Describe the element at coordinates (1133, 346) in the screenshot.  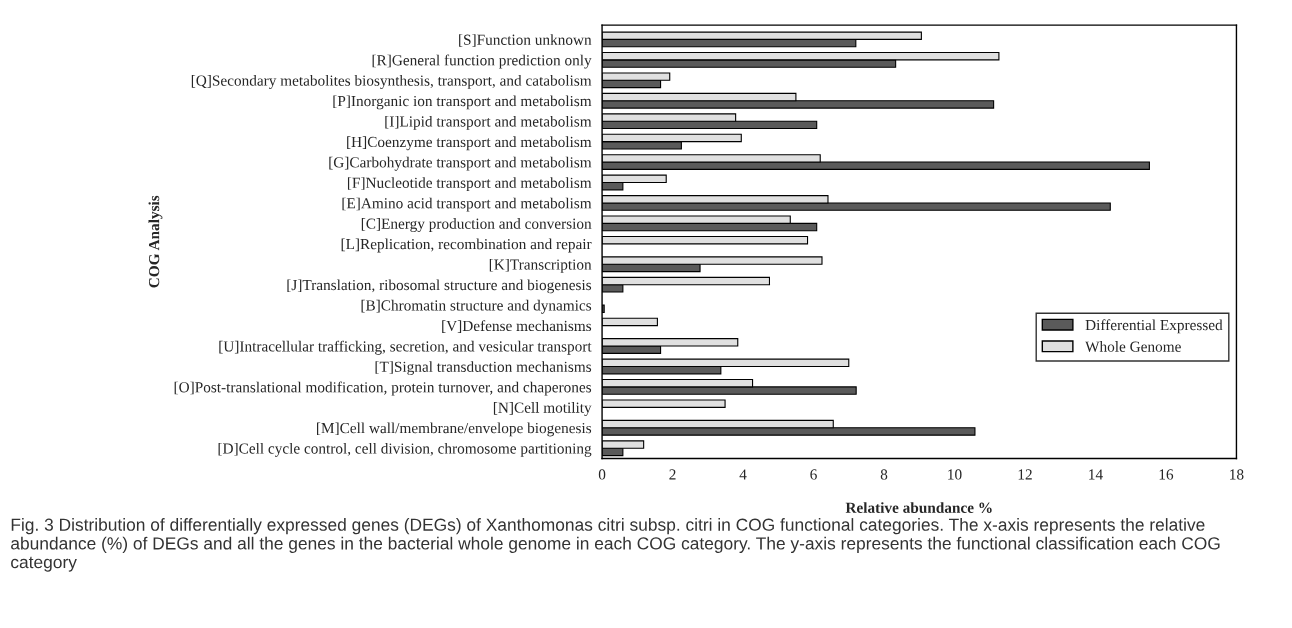
I see `legend-label: Whole Genome` at that location.